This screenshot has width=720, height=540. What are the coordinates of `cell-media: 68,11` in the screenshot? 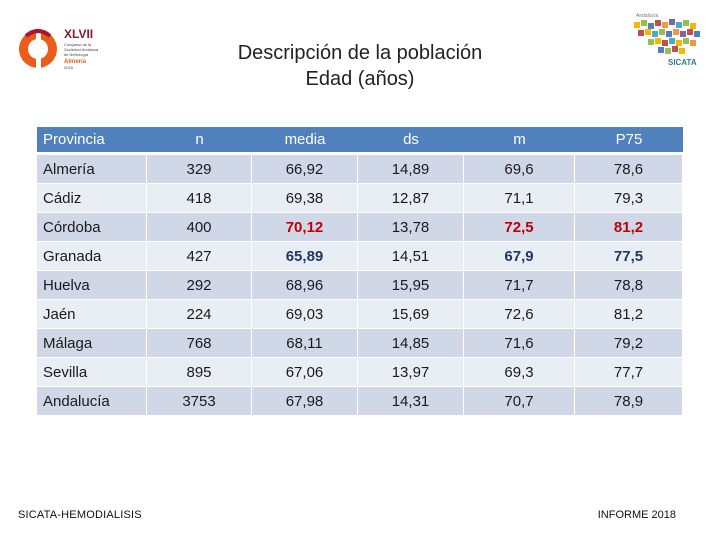 It's located at (305, 342).